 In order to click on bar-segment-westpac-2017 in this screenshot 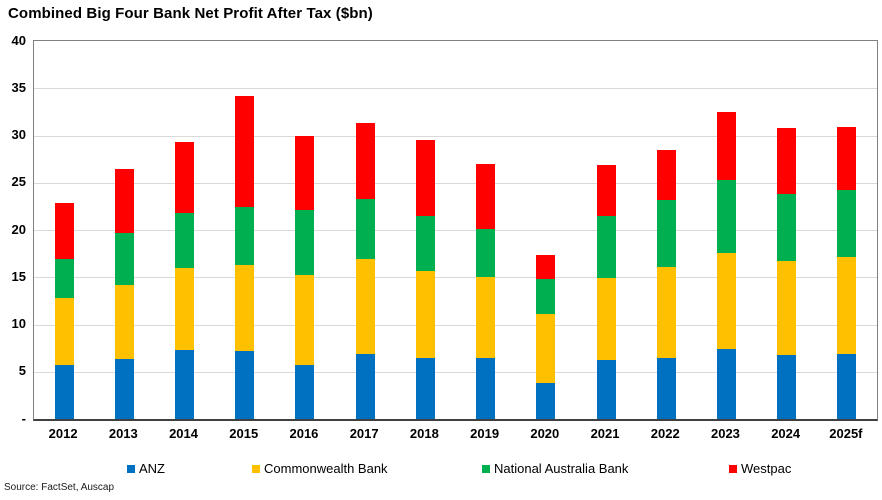, I will do `click(365, 161)`.